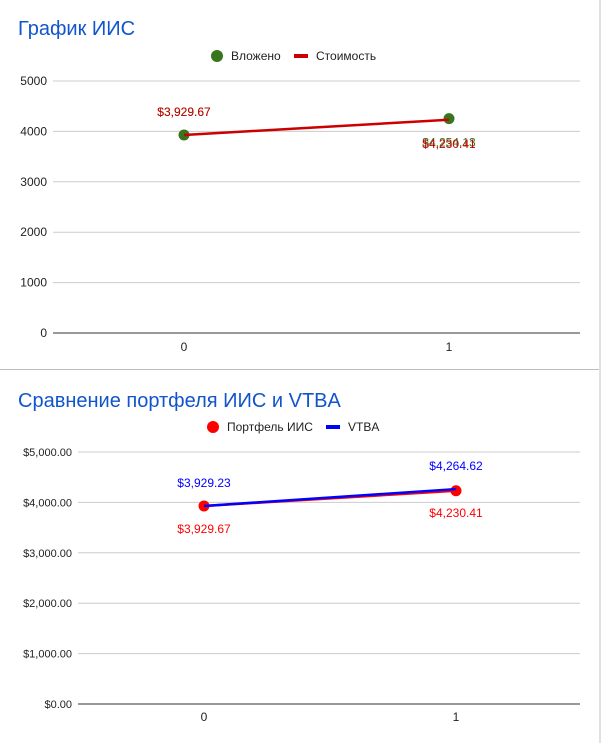  Describe the element at coordinates (363, 427) in the screenshot. I see `legend-label: VTBA` at that location.